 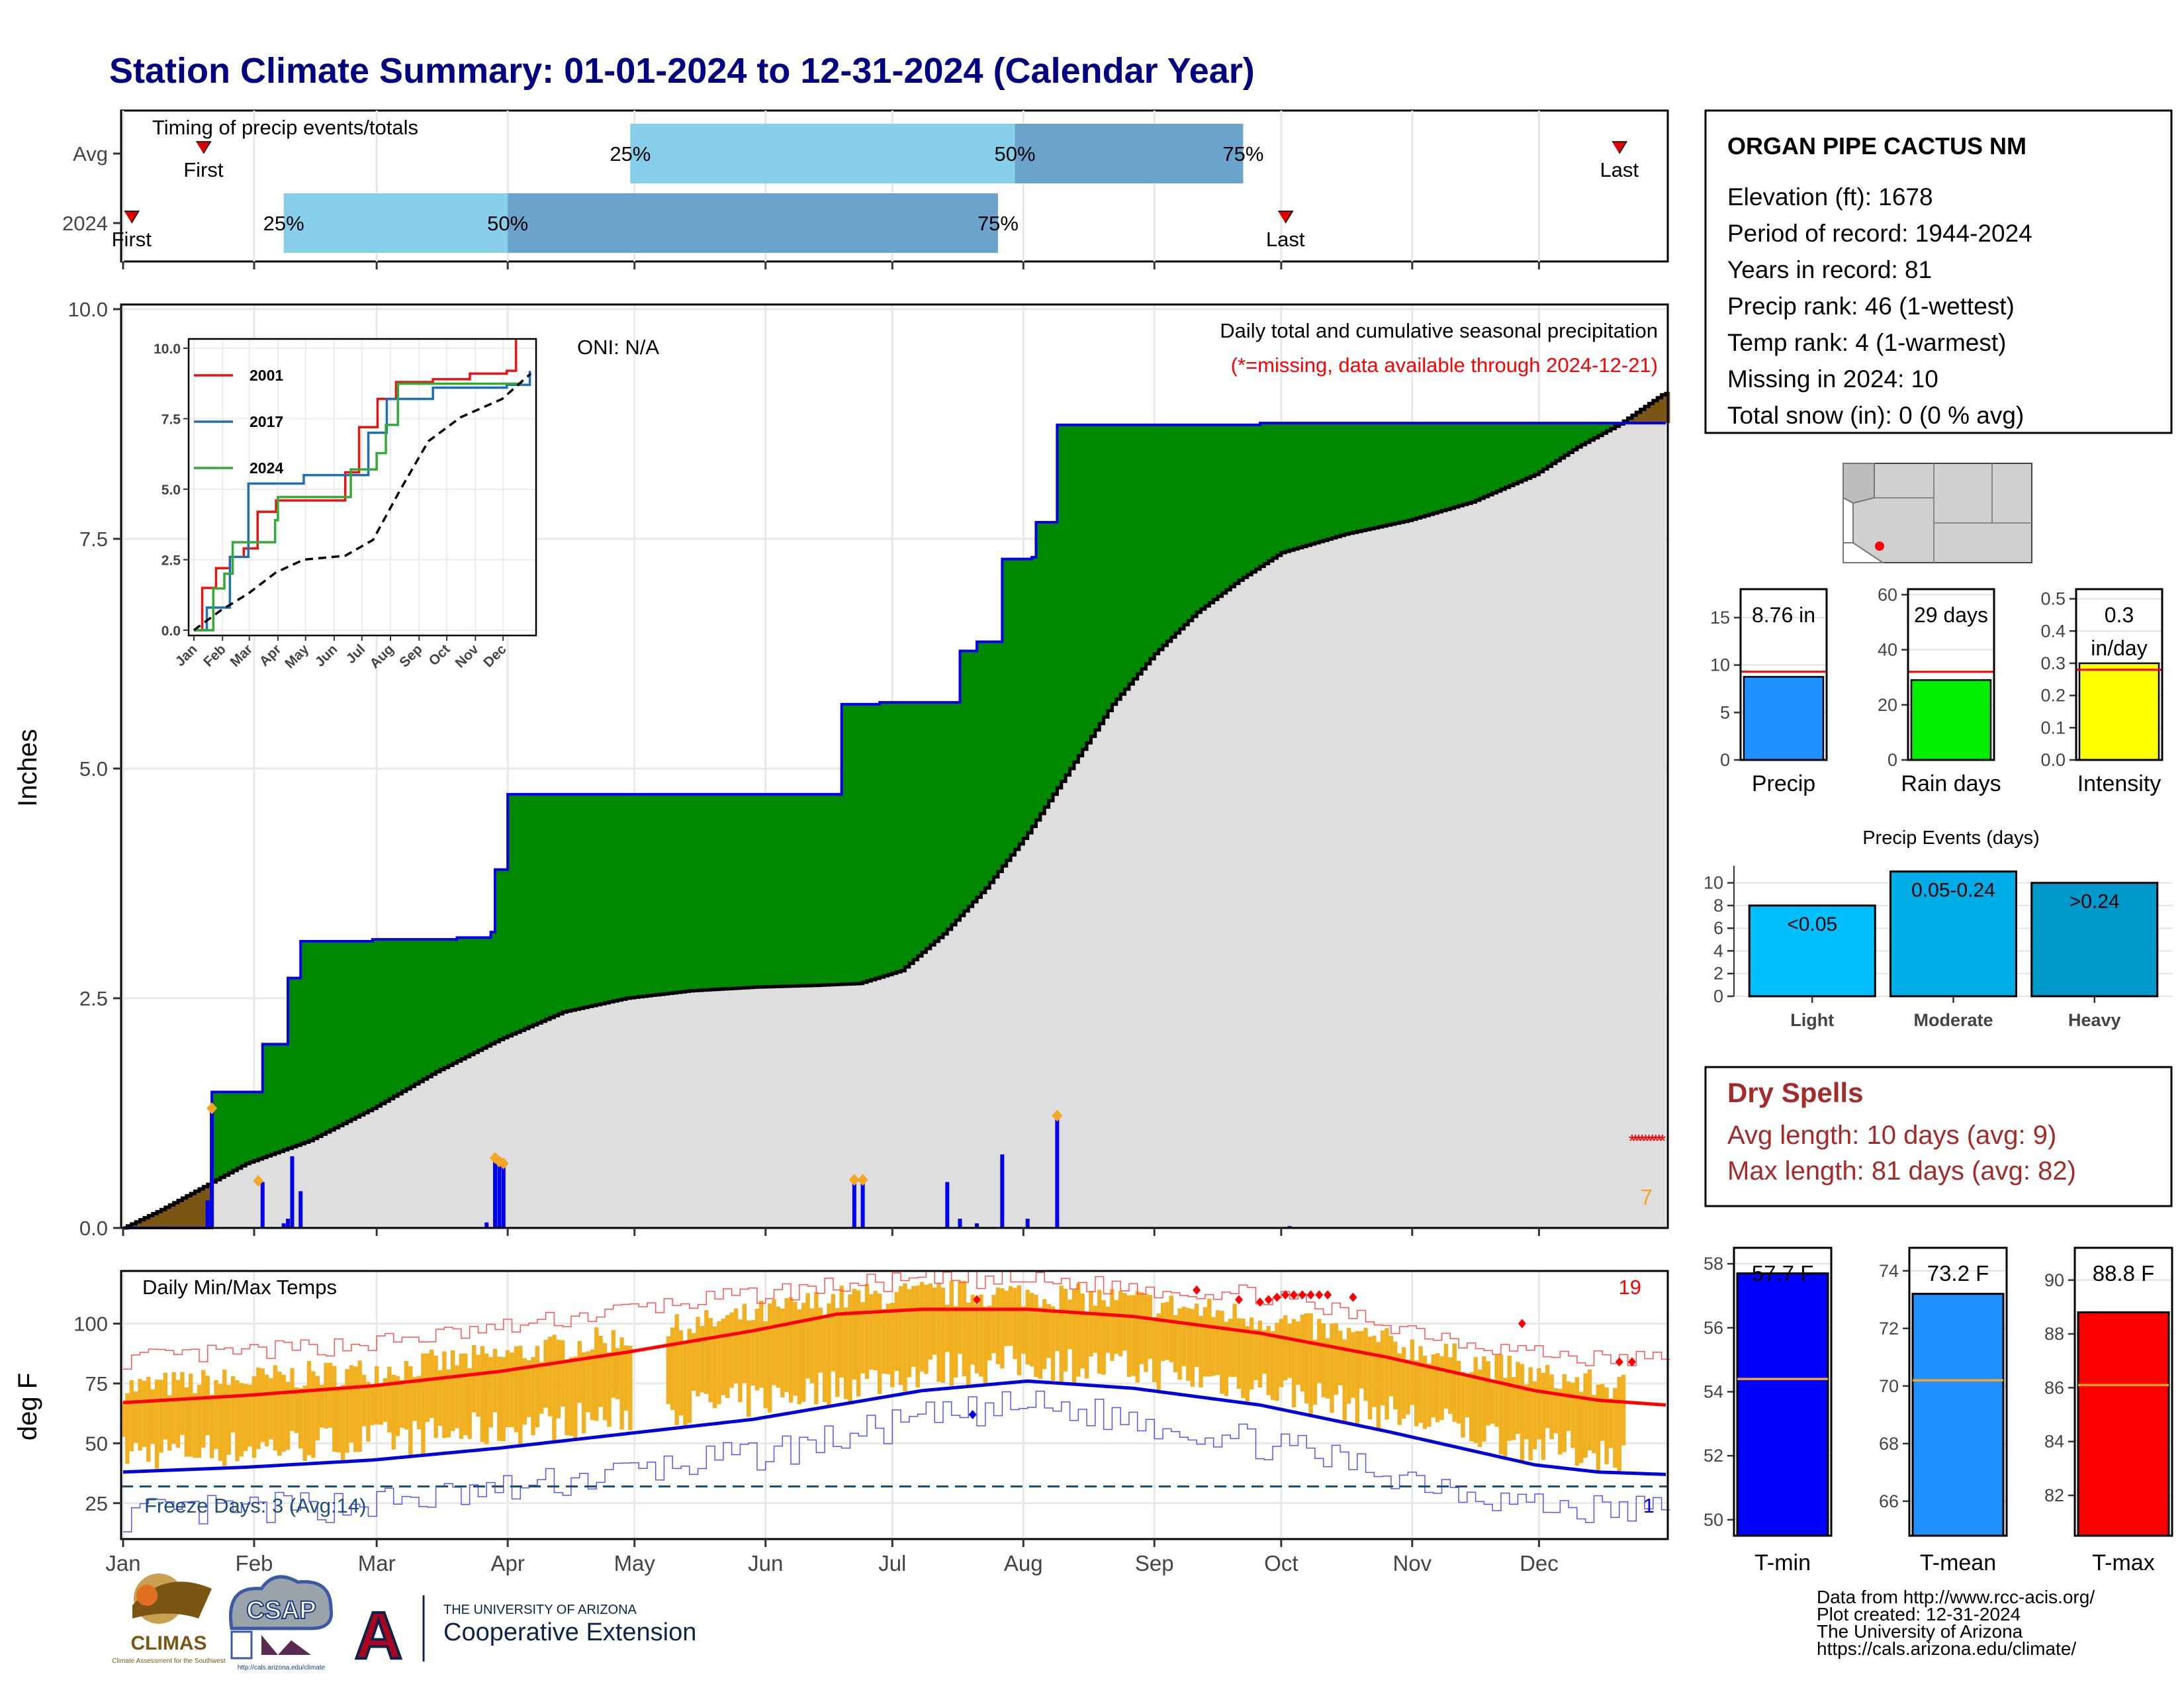 I want to click on station-info-line: Period of record: 1944-2024, so click(x=1880, y=233).